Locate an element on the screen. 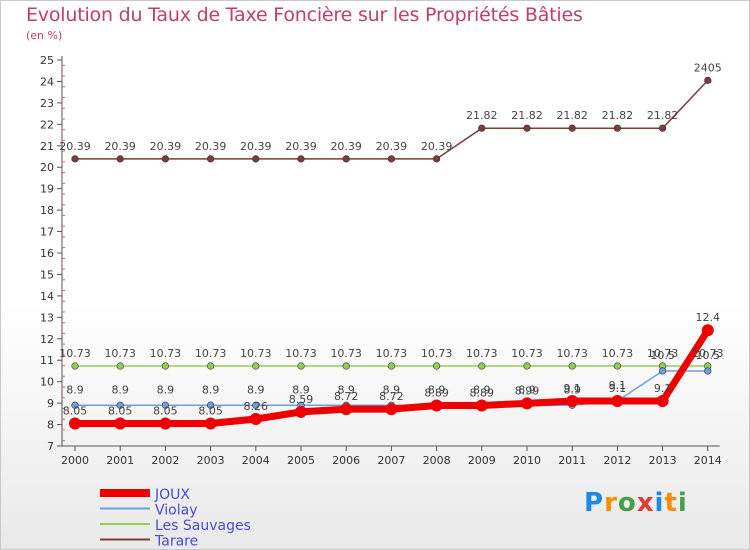 This screenshot has width=750, height=550. x-tick-label: 2012 is located at coordinates (617, 460).